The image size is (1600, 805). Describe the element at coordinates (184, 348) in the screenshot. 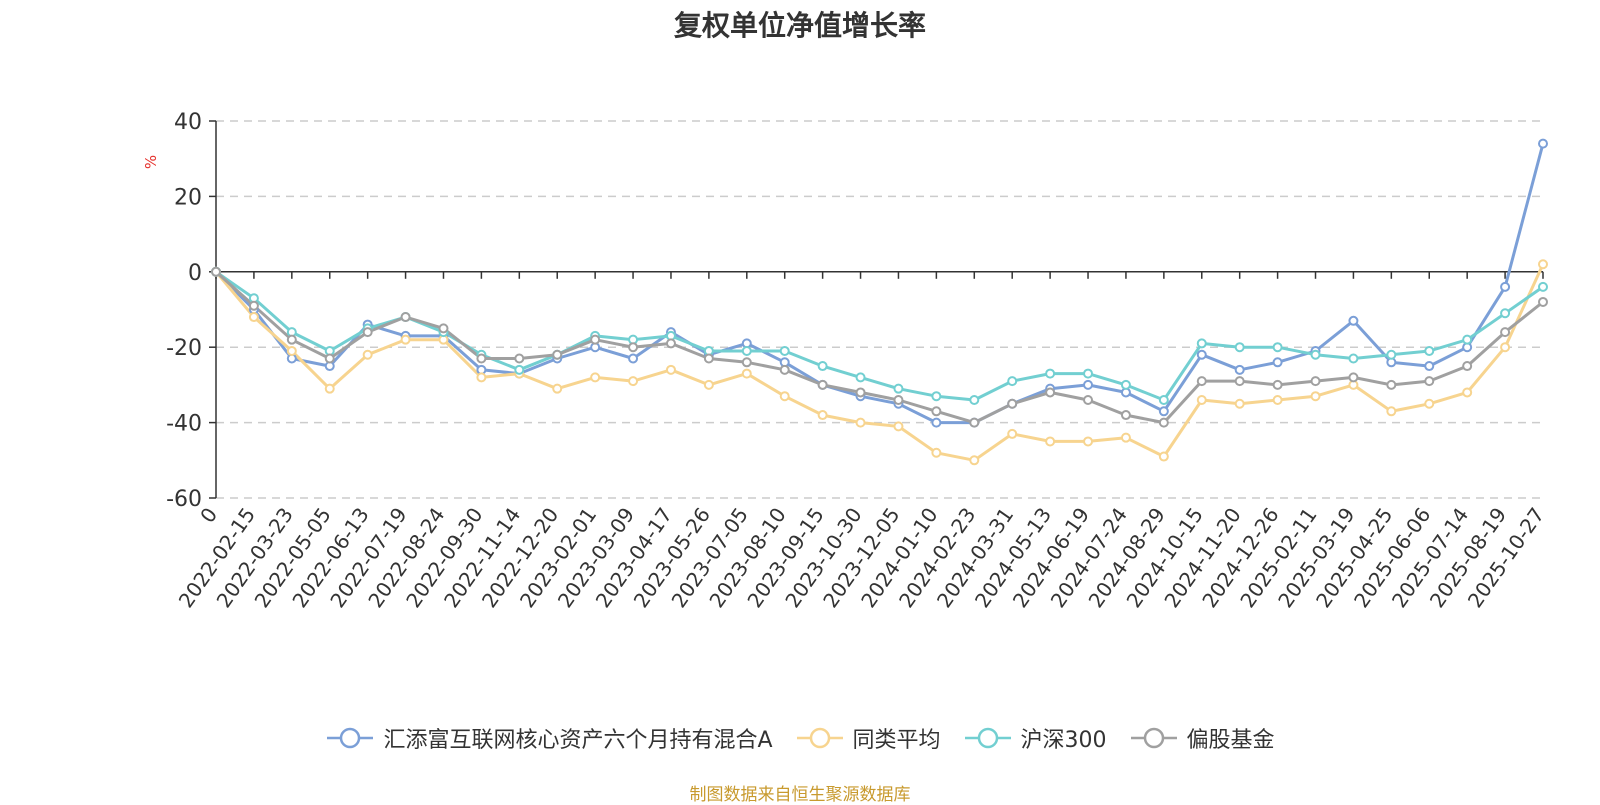

I see `y-tick-label: -20` at that location.